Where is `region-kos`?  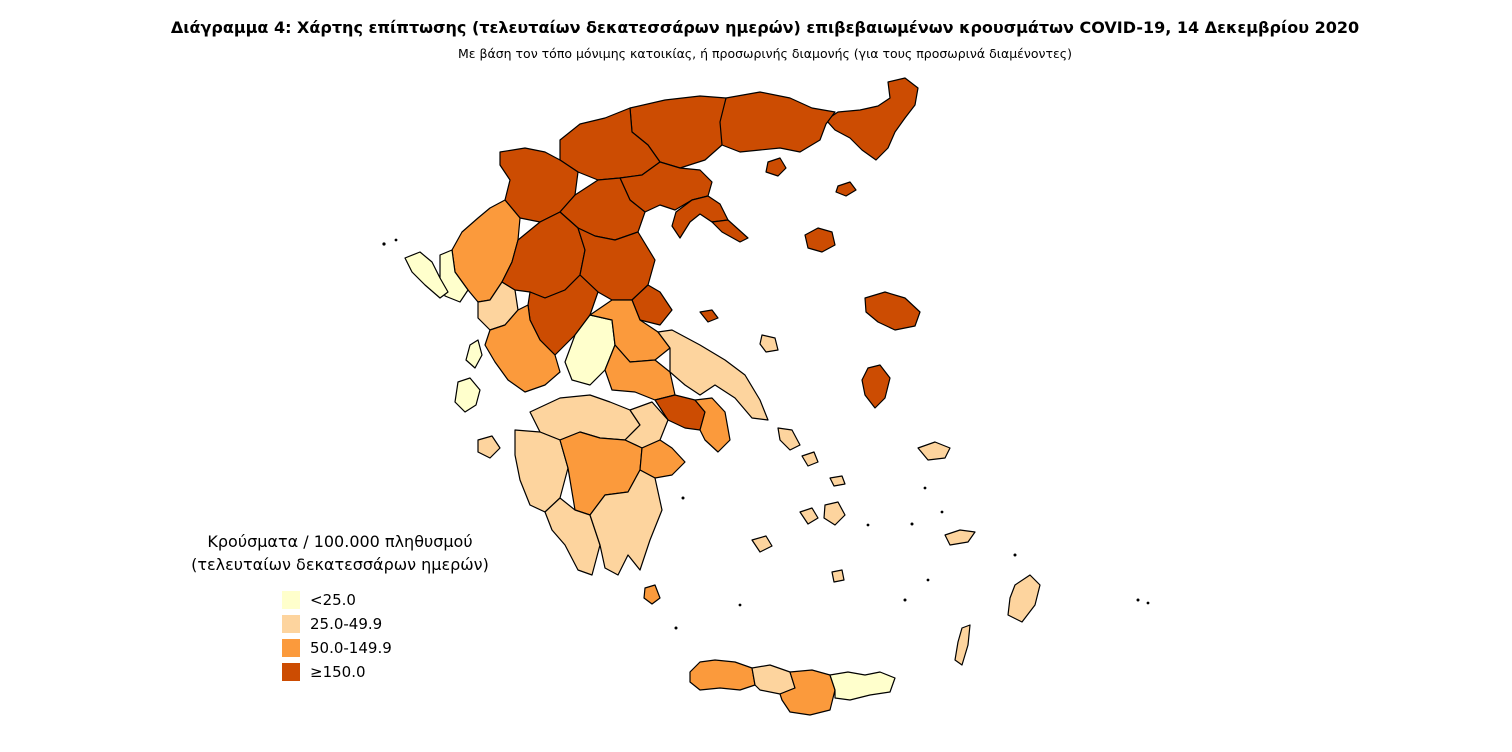
region-kos is located at coordinates (960, 537).